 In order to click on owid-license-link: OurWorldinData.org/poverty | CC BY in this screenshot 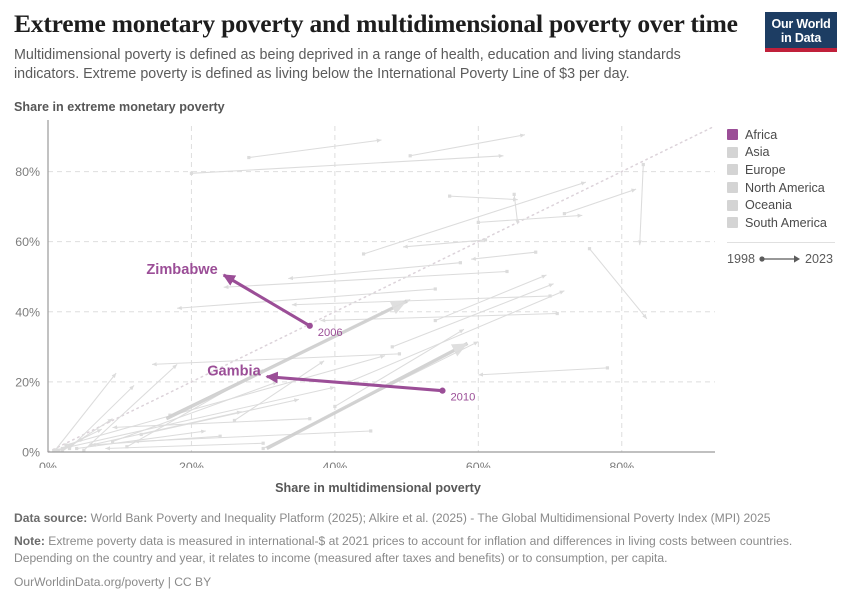, I will do `click(113, 581)`.